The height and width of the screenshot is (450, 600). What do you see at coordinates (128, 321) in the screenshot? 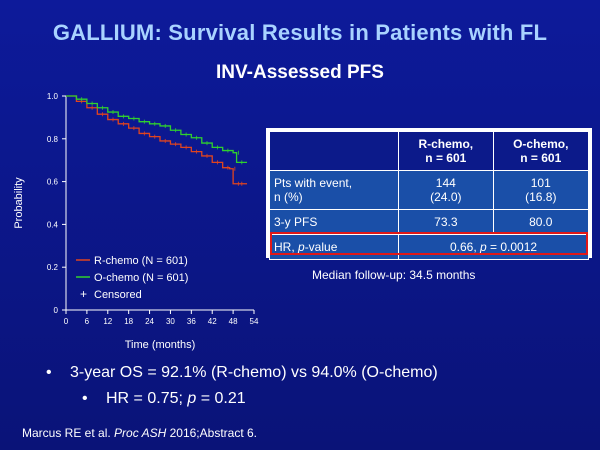
I see `x-tick-label: 18` at bounding box center [128, 321].